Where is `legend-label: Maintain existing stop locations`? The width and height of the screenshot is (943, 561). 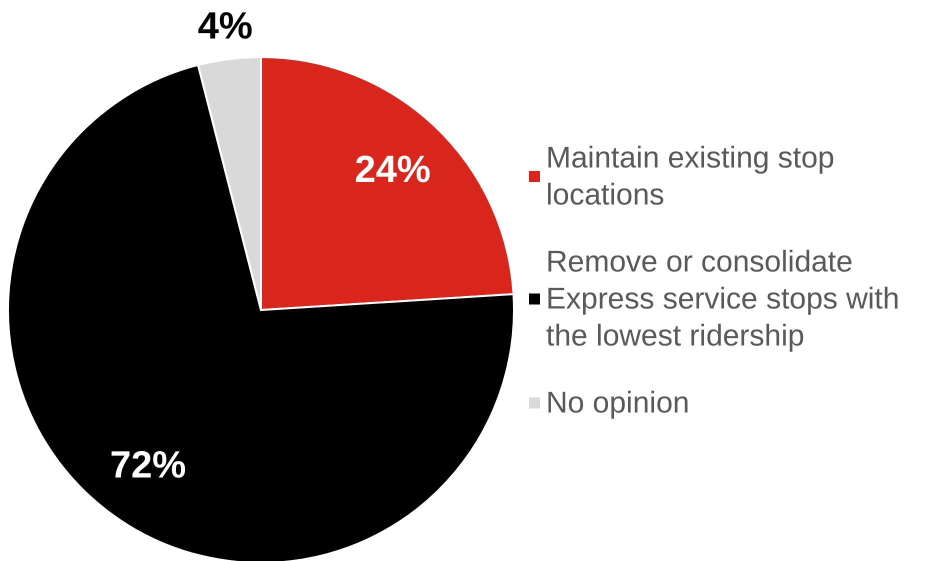
legend-label: Maintain existing stop locations is located at coordinates (694, 177).